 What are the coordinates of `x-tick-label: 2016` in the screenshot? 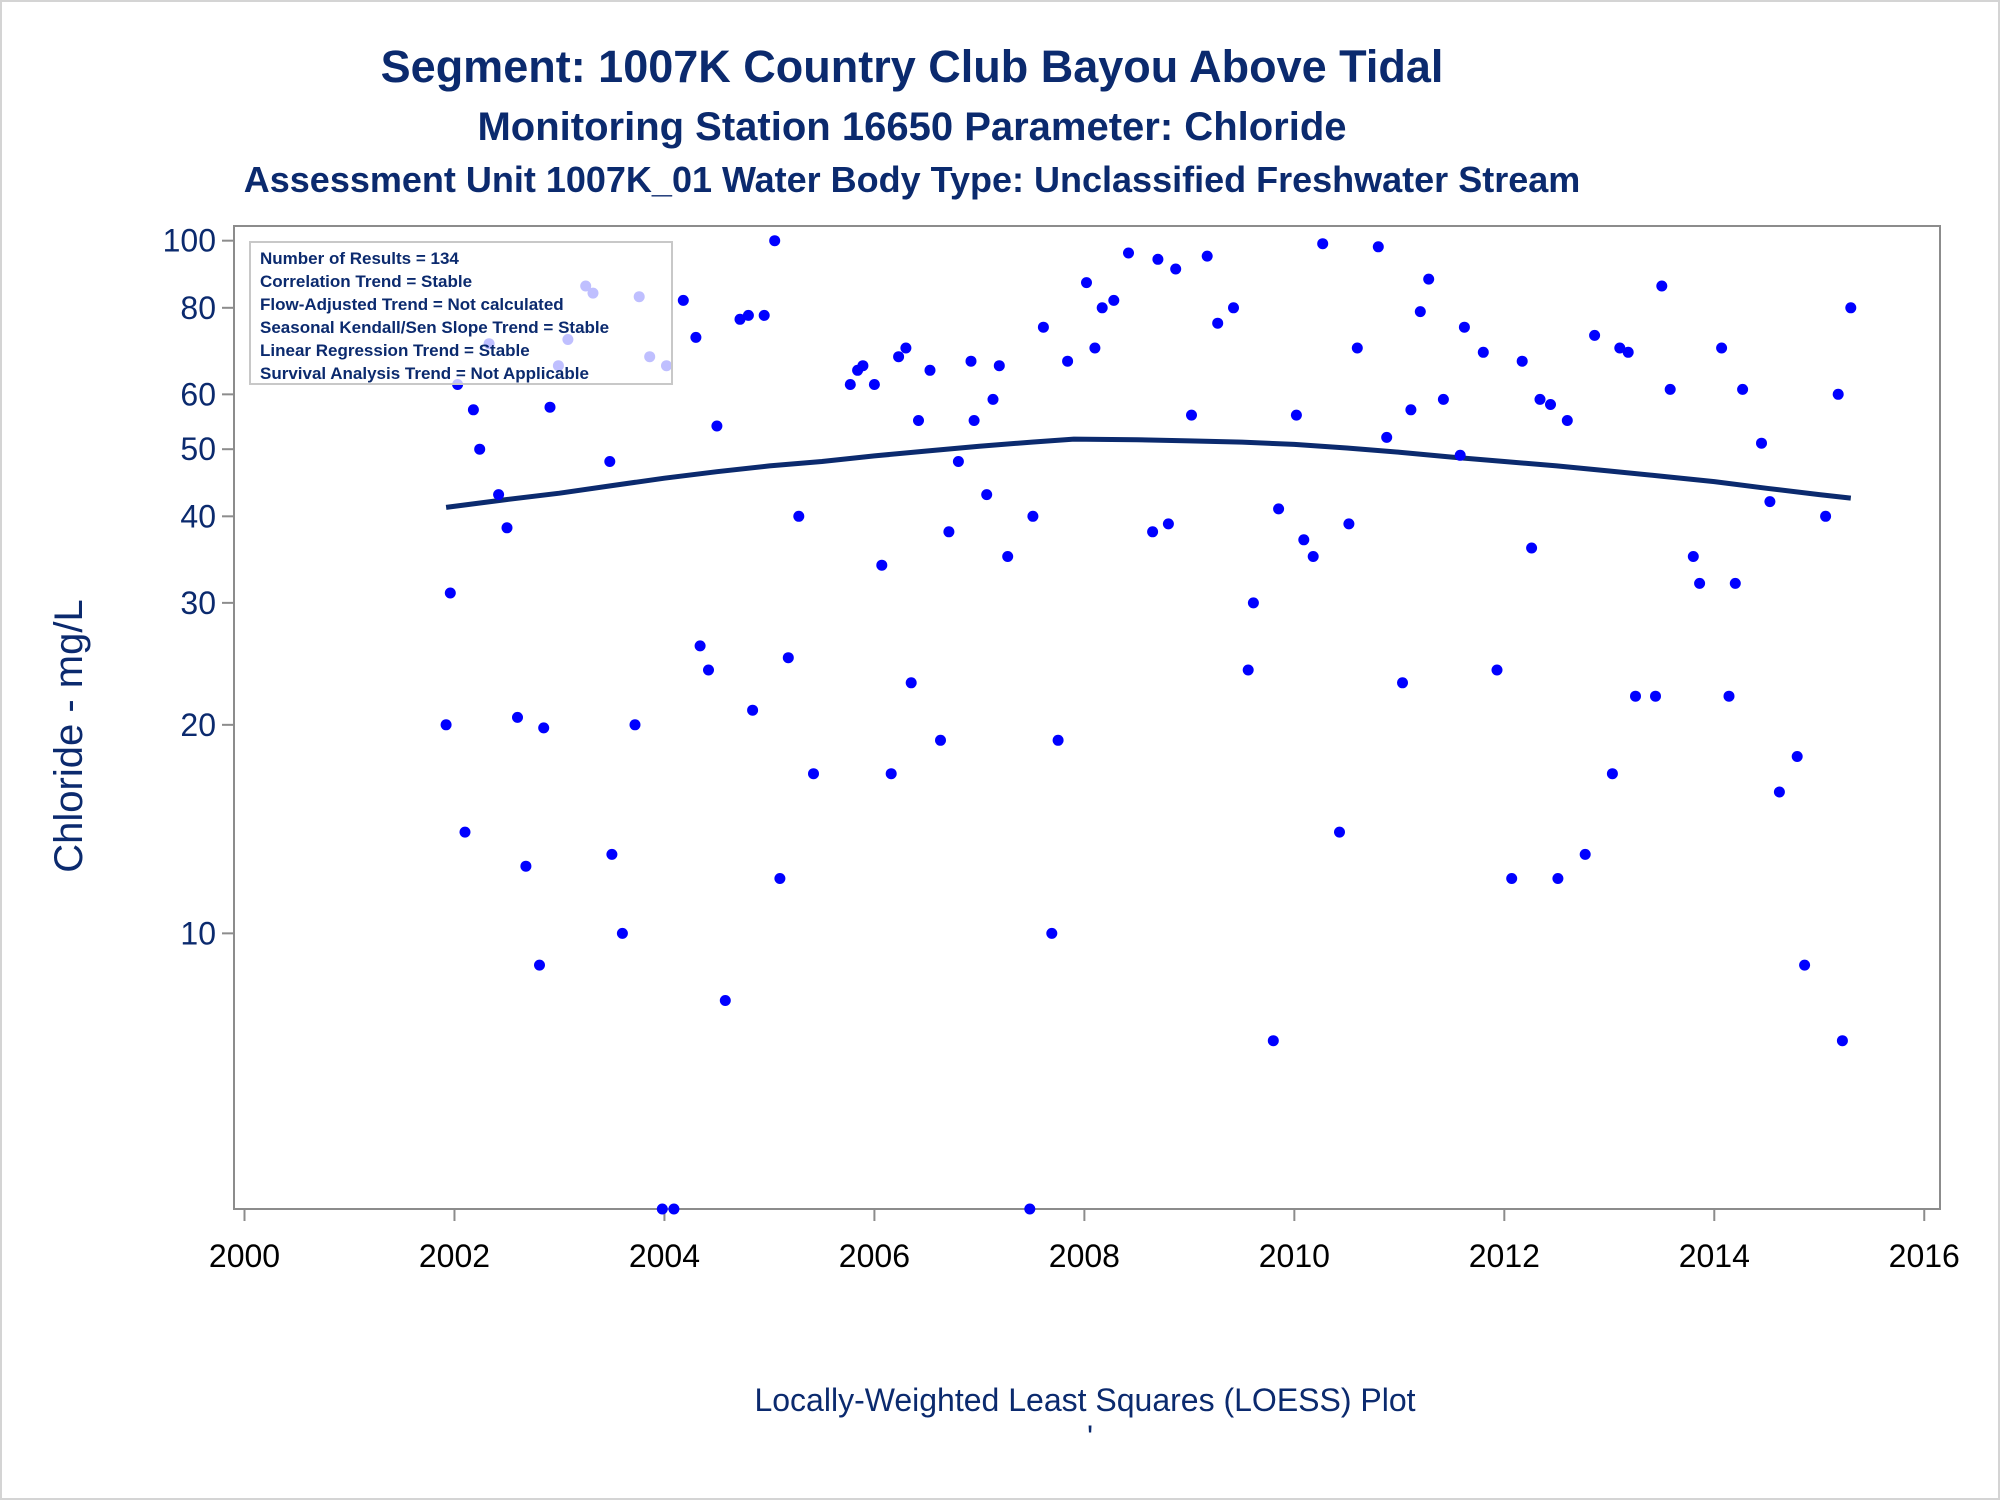 It's located at (1924, 1256).